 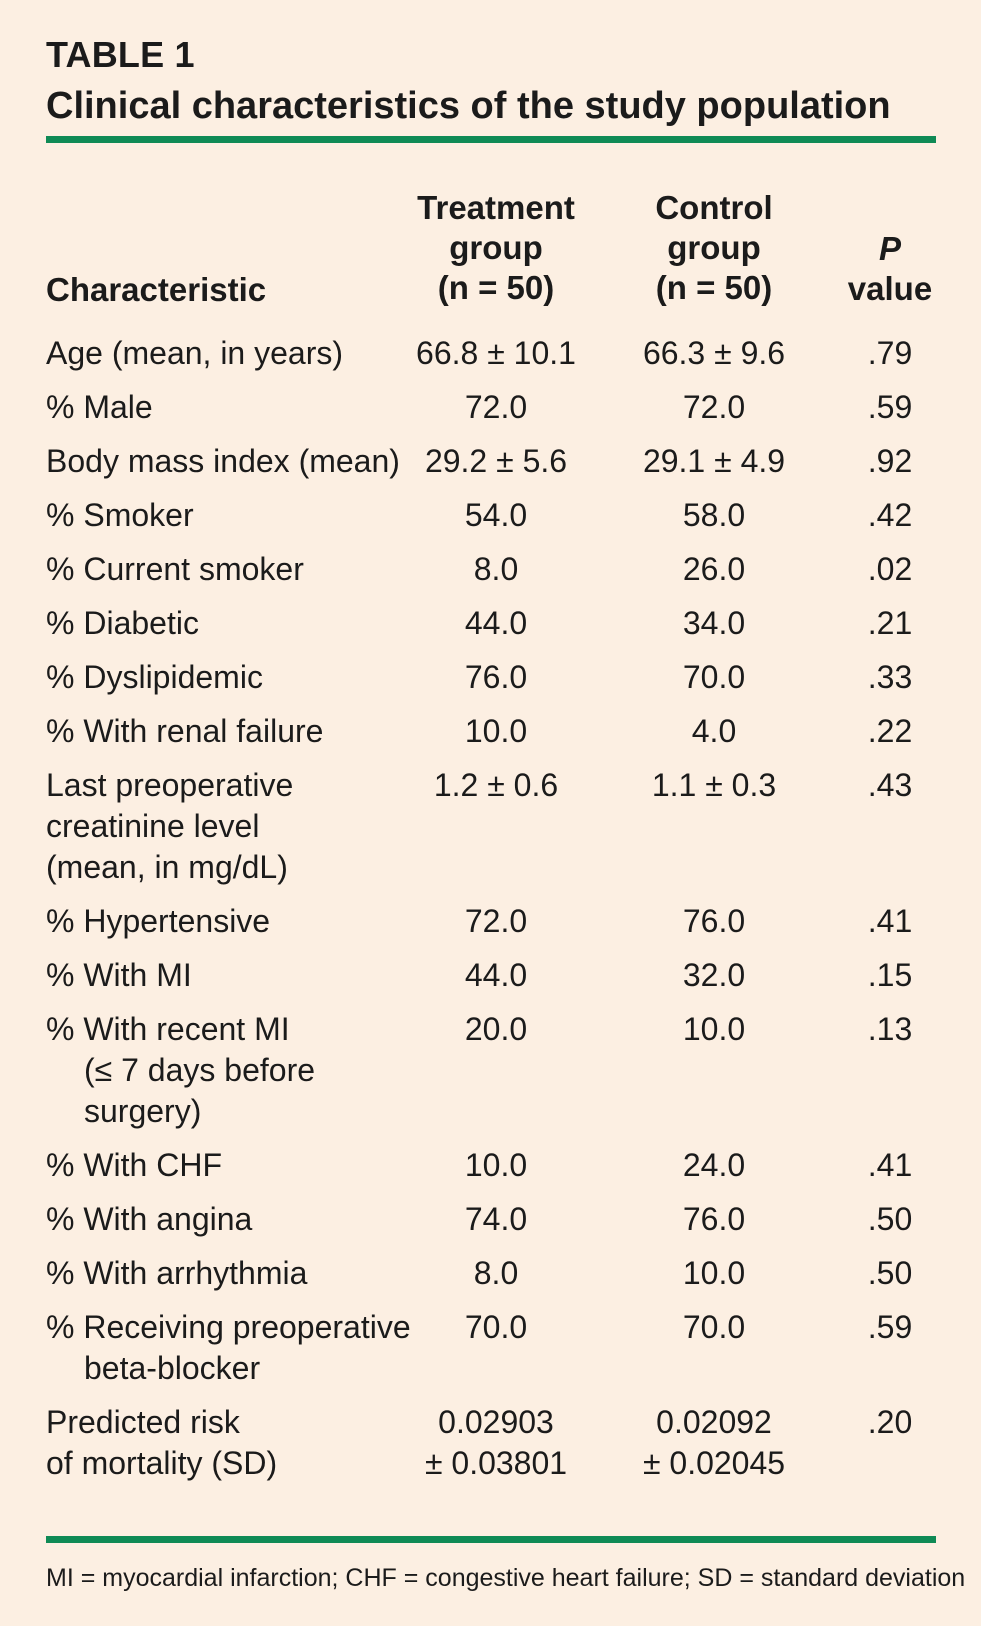 I want to click on characteristic-cell: % With arrhythmia, so click(x=228, y=1273).